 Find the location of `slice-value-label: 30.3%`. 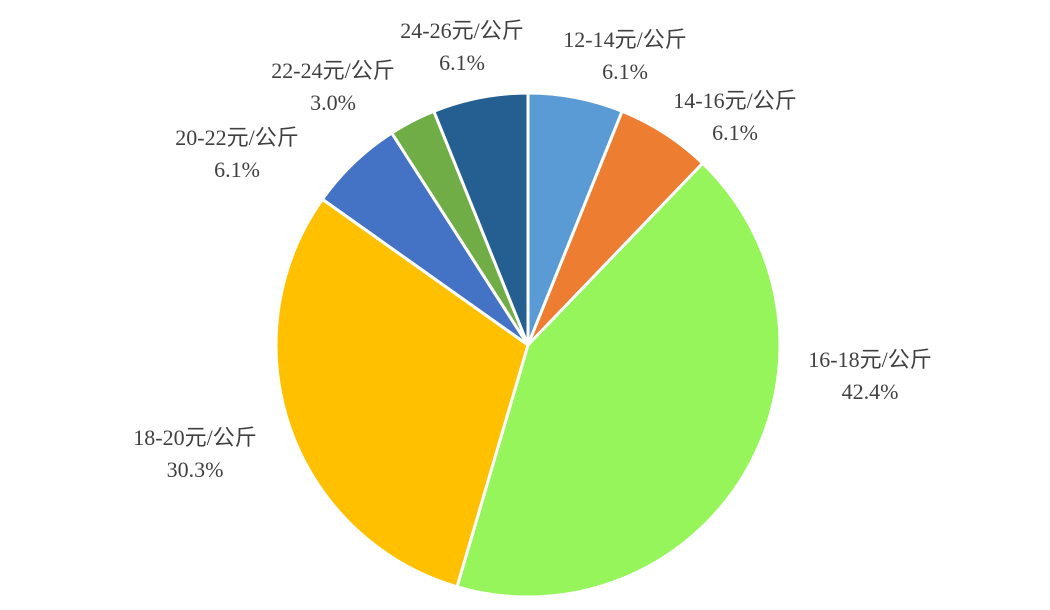

slice-value-label: 30.3% is located at coordinates (195, 469).